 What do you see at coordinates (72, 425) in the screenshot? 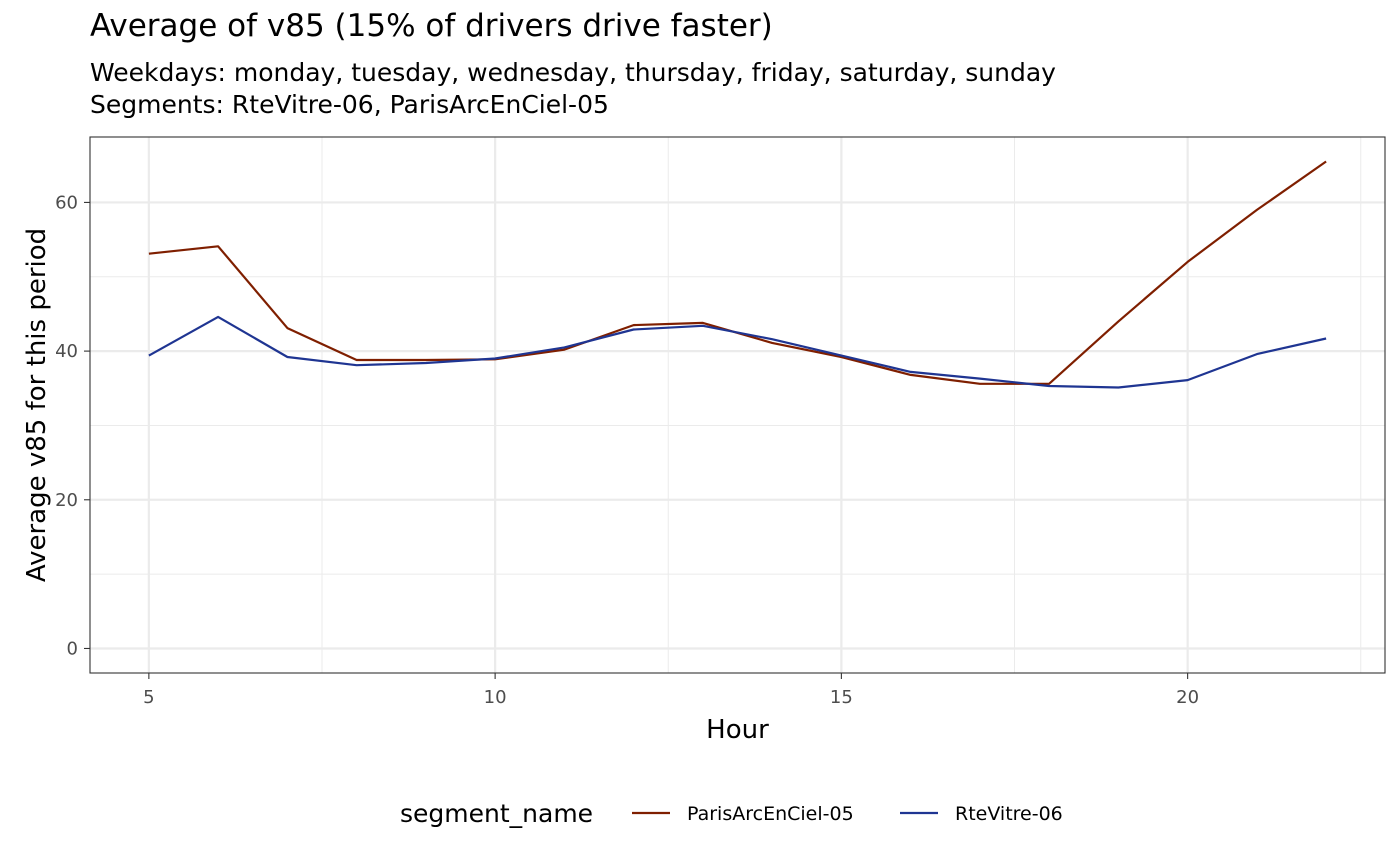
I see `y-axis-ticks: 0 20 40 60` at bounding box center [72, 425].